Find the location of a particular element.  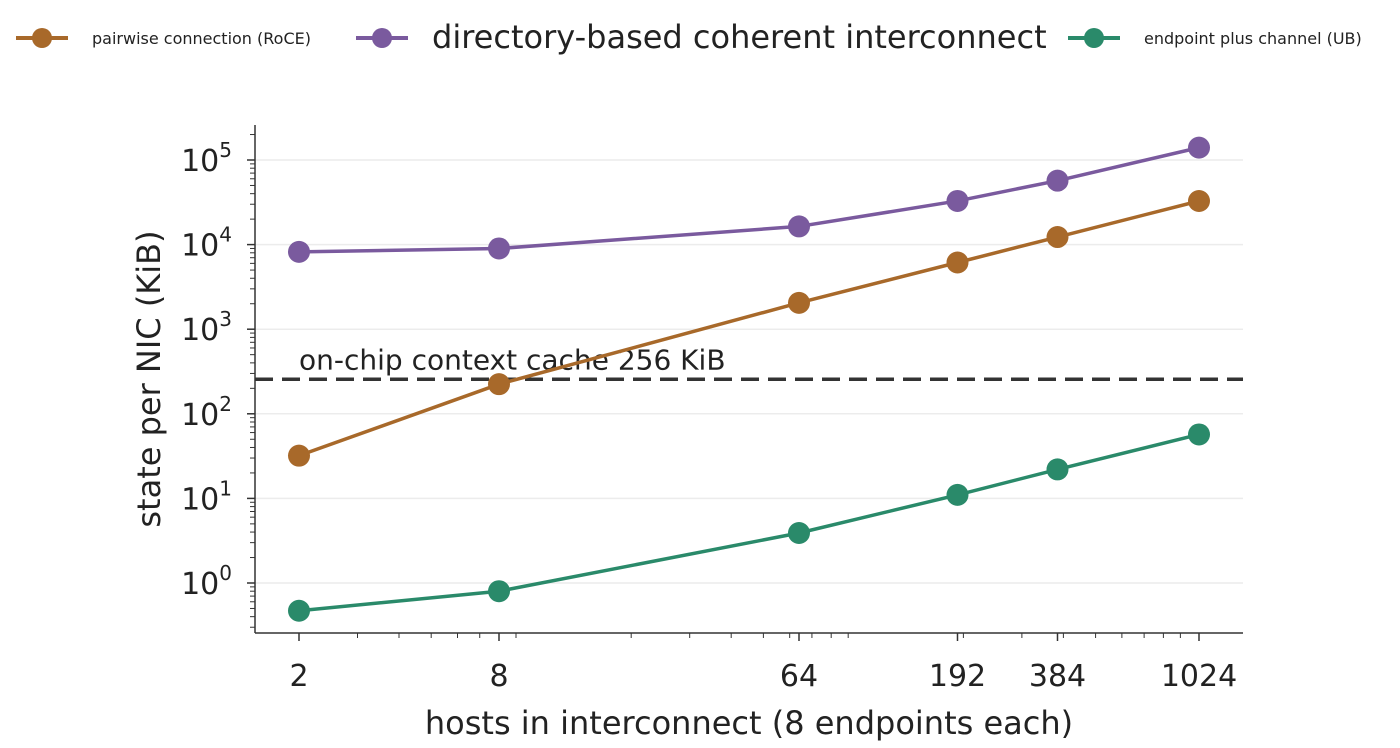

x-tick-label-2: 64 is located at coordinates (799, 676).